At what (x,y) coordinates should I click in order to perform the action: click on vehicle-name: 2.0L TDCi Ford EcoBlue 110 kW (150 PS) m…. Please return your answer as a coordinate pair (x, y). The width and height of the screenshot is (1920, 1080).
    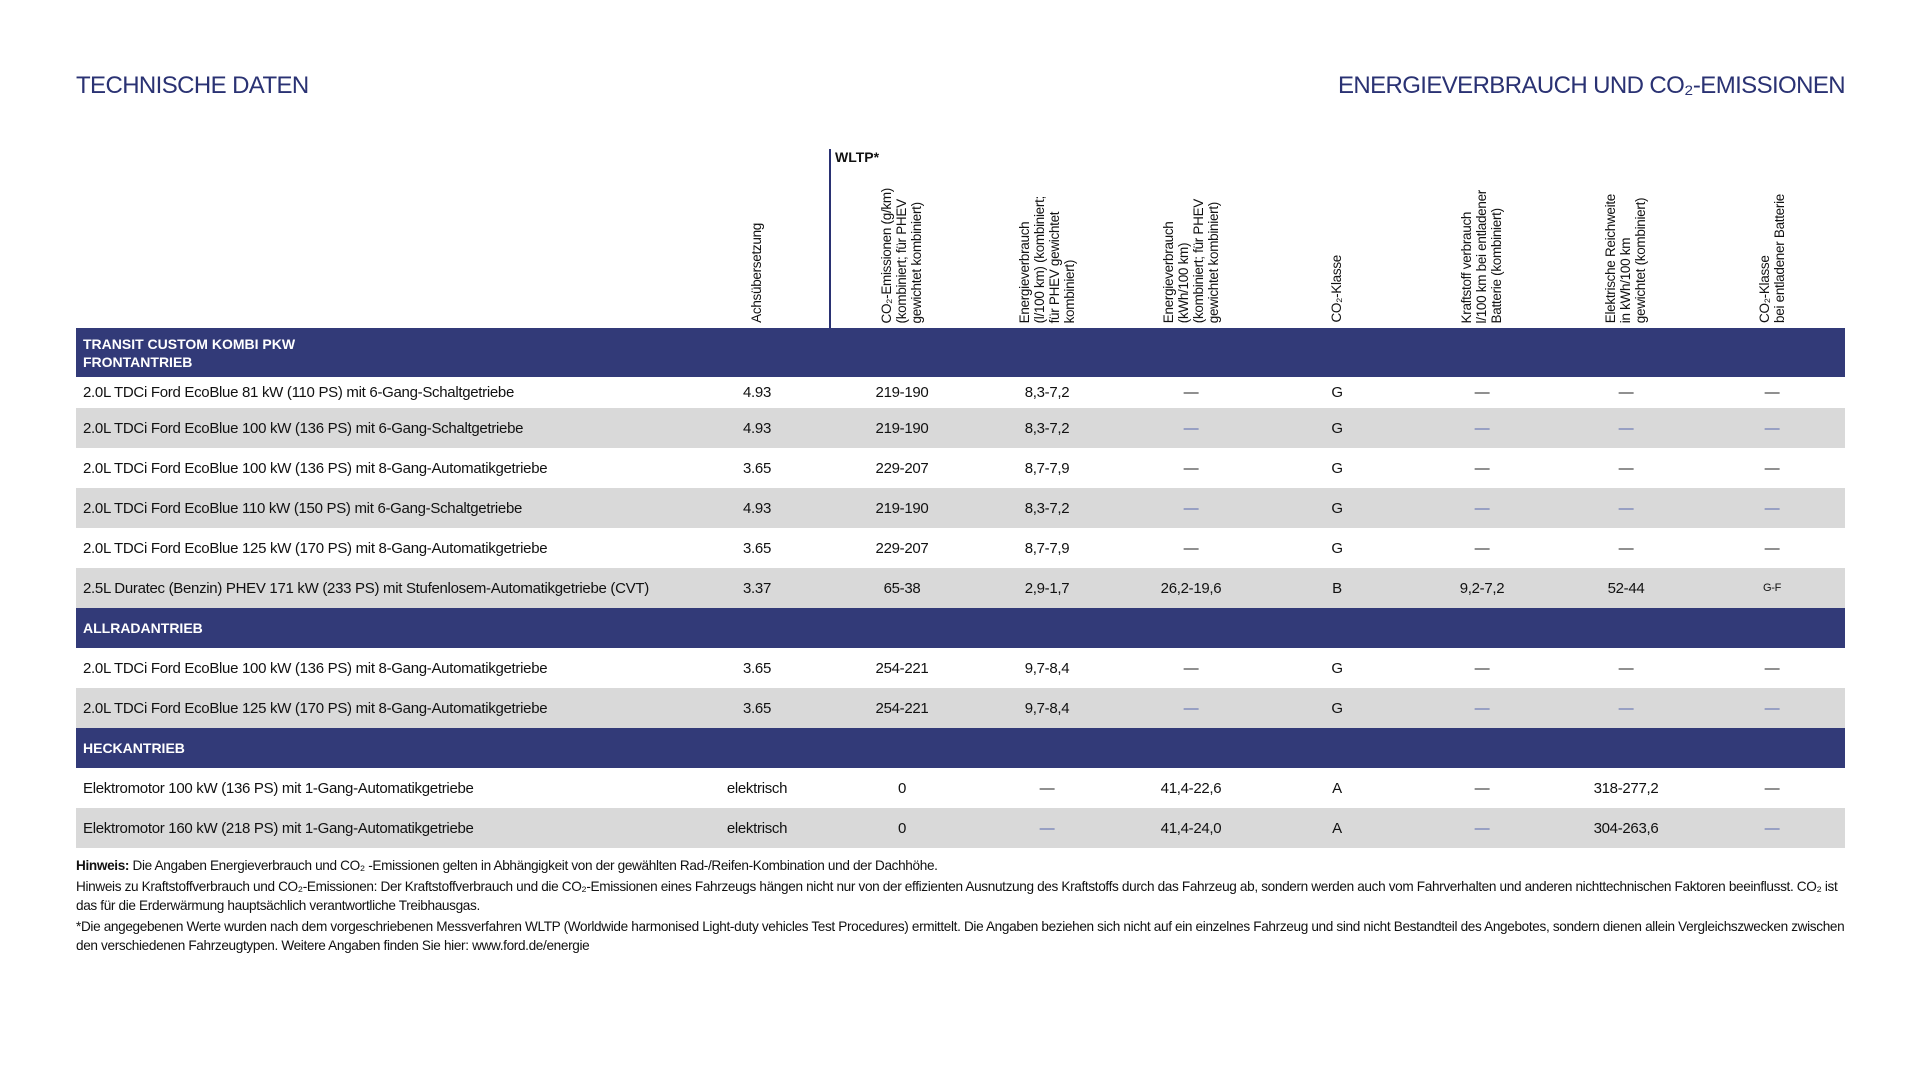
    Looking at the image, I should click on (303, 508).